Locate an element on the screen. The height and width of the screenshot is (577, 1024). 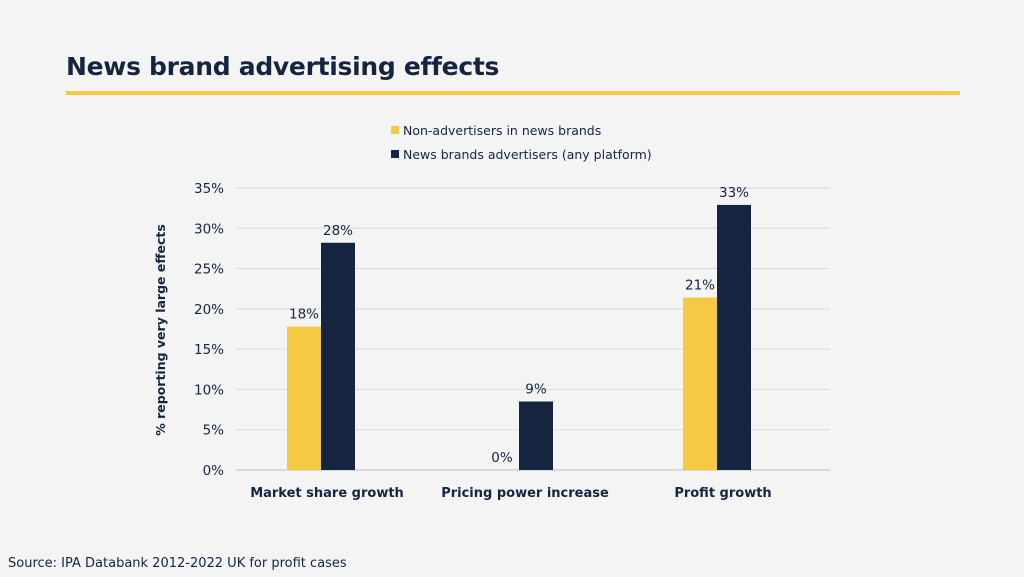
y-tick-label: 5% is located at coordinates (214, 431).